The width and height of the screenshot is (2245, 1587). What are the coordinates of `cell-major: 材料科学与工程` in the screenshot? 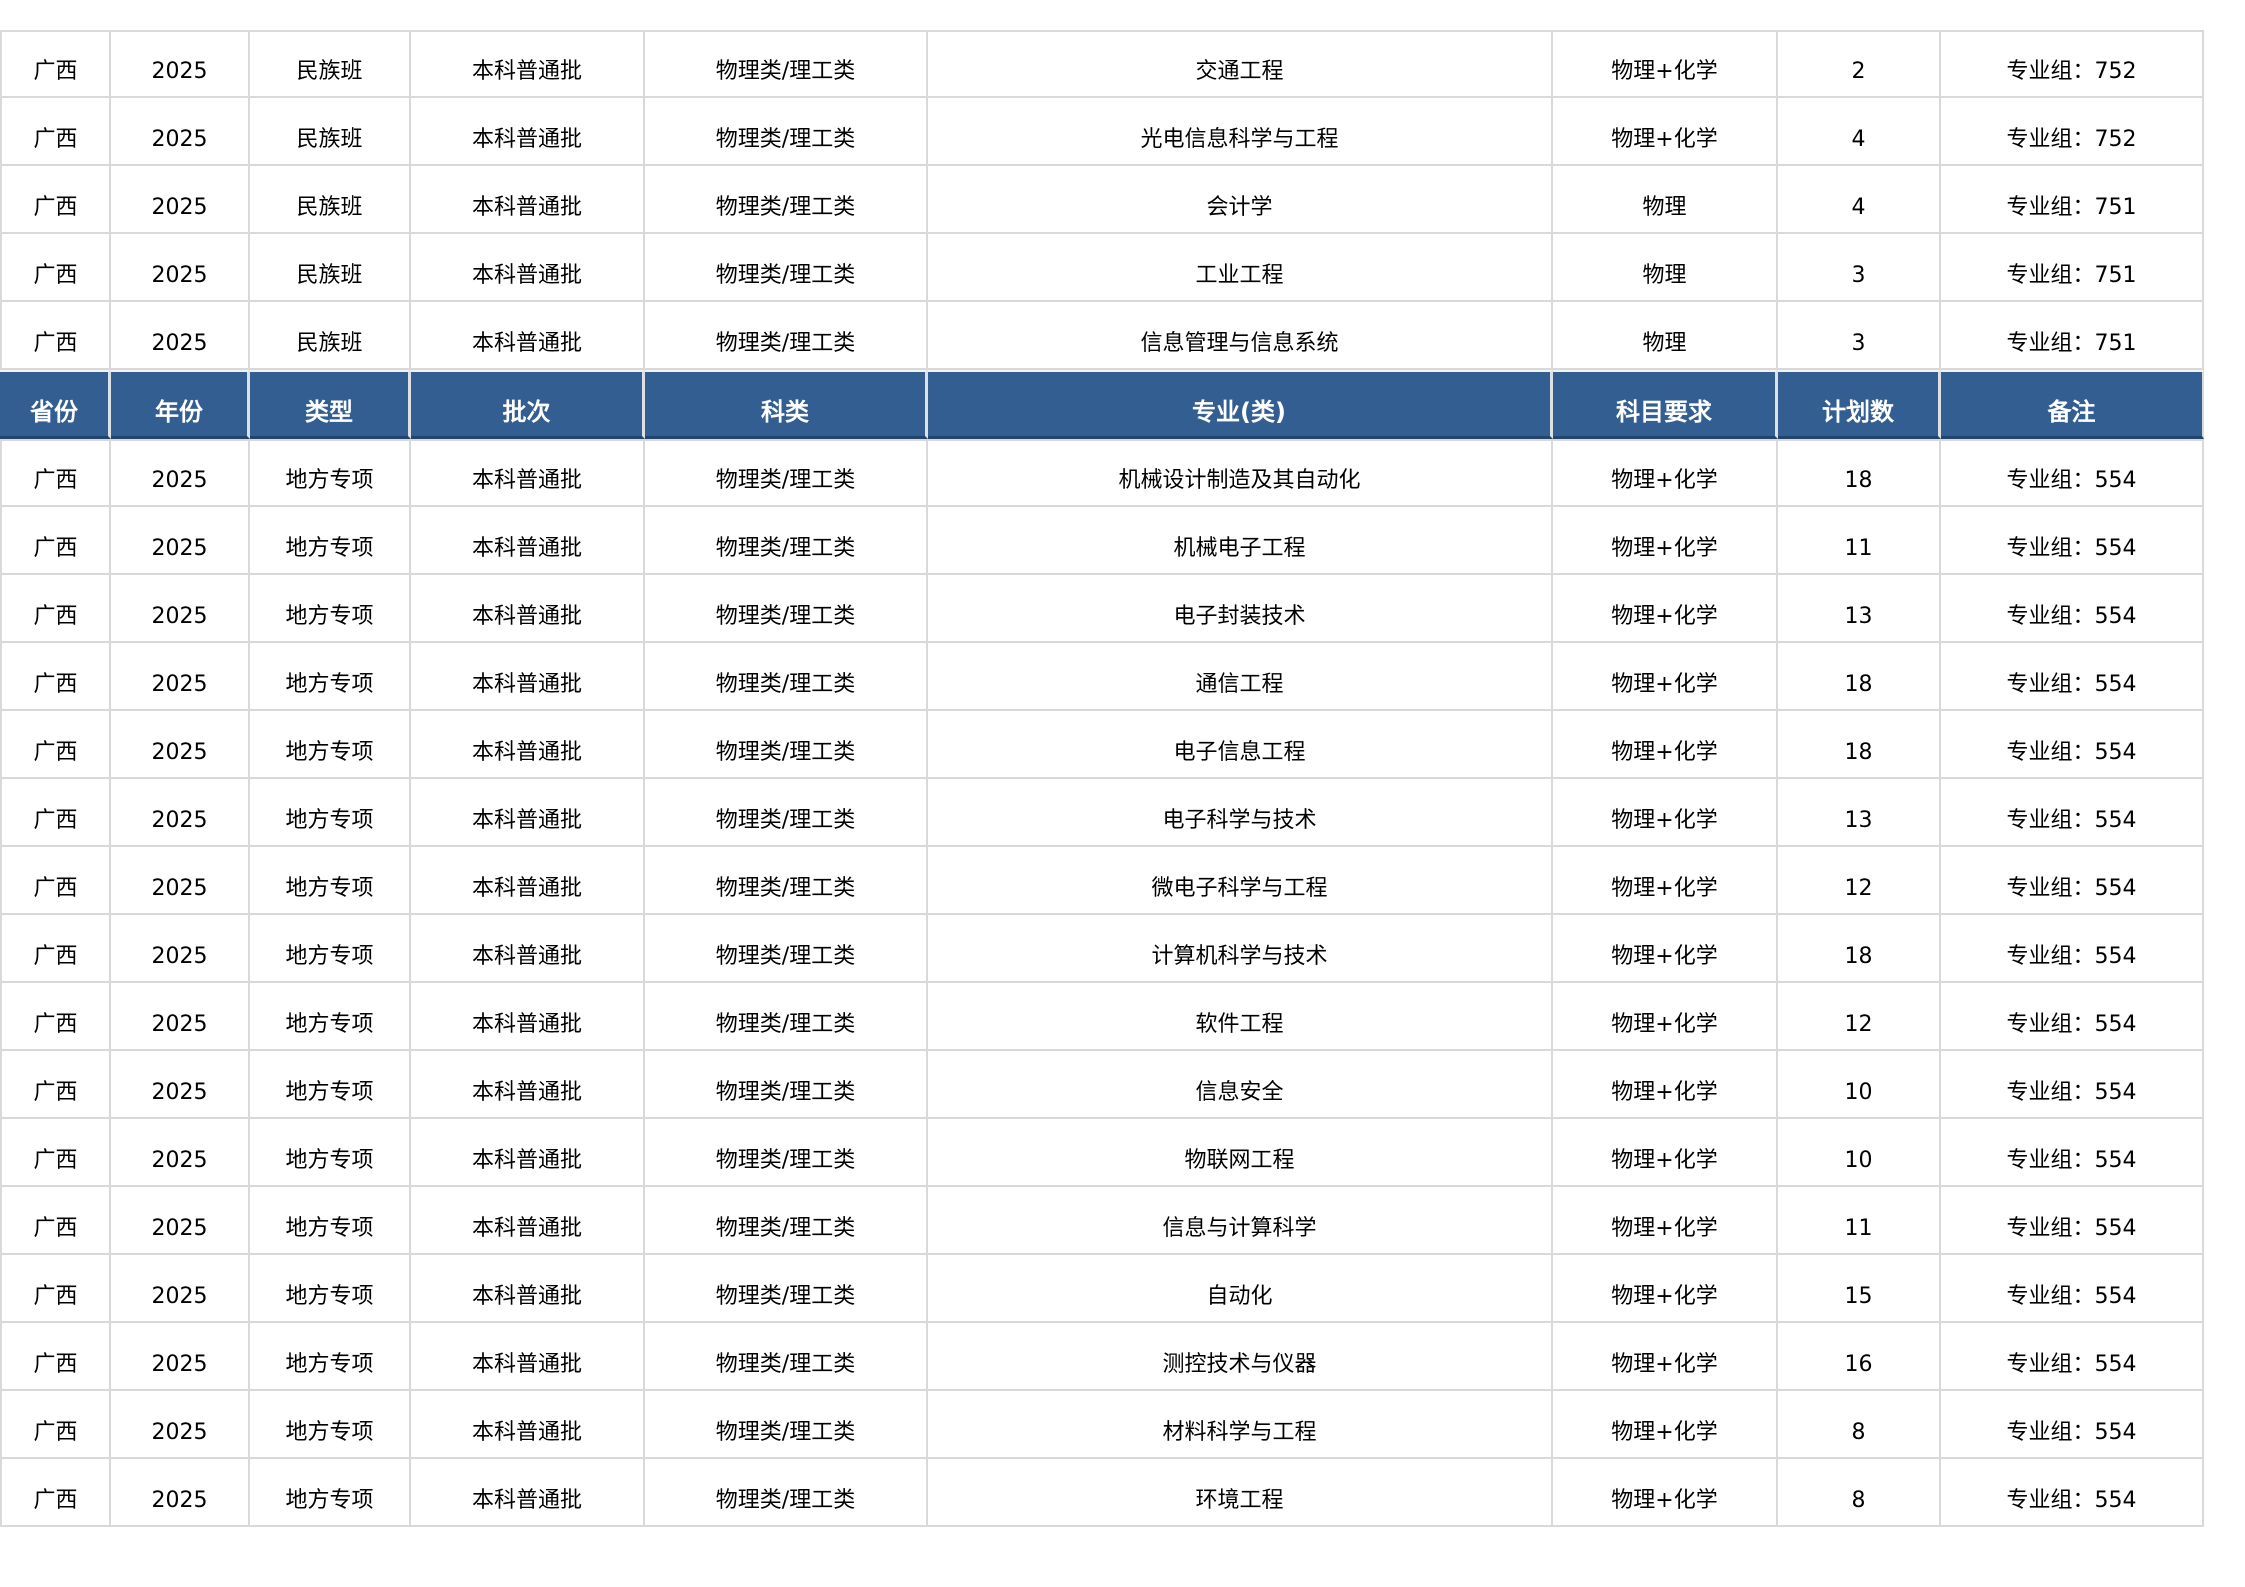 It's located at (1240, 1425).